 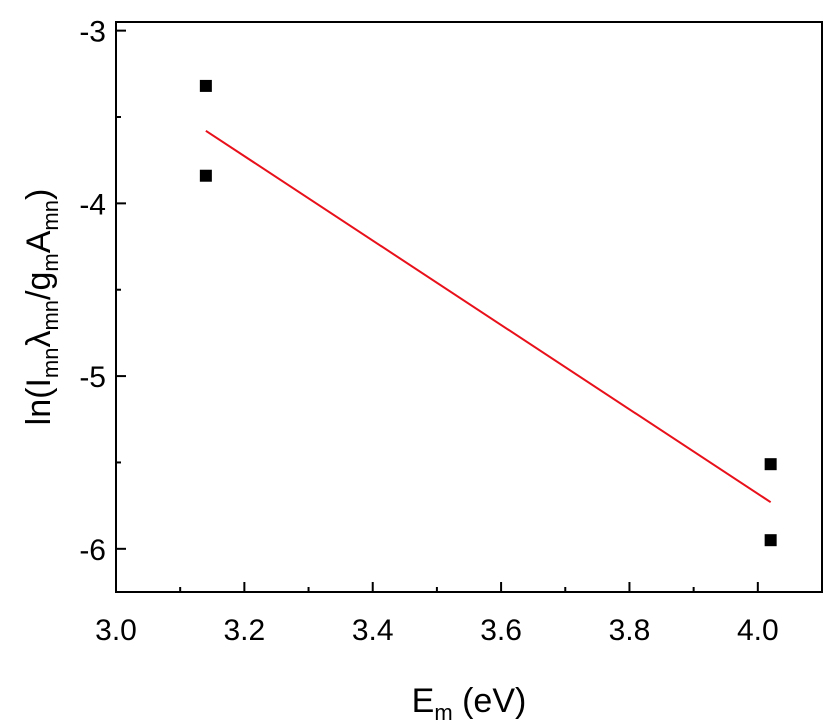 I want to click on y-tick-label: -4, so click(x=92, y=204).